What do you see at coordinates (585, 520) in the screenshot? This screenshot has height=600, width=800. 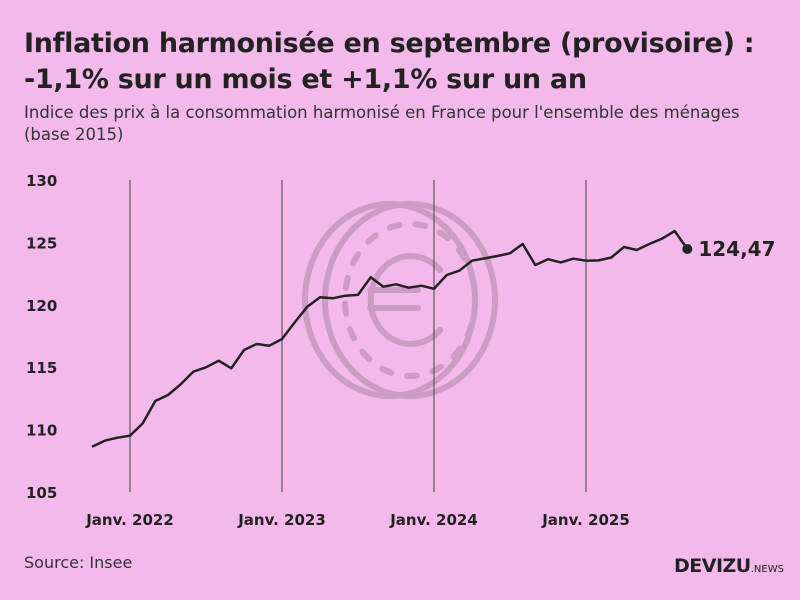 I see `x-tick-label: Janv. 2025` at bounding box center [585, 520].